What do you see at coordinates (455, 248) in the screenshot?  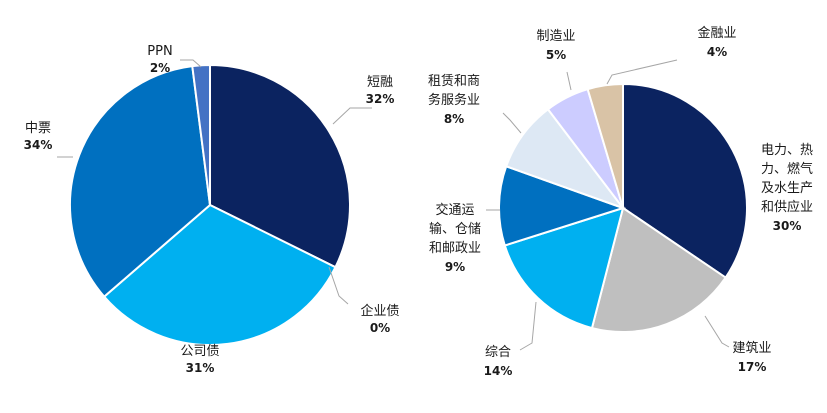 I see `slice-label: 和邮政业` at bounding box center [455, 248].